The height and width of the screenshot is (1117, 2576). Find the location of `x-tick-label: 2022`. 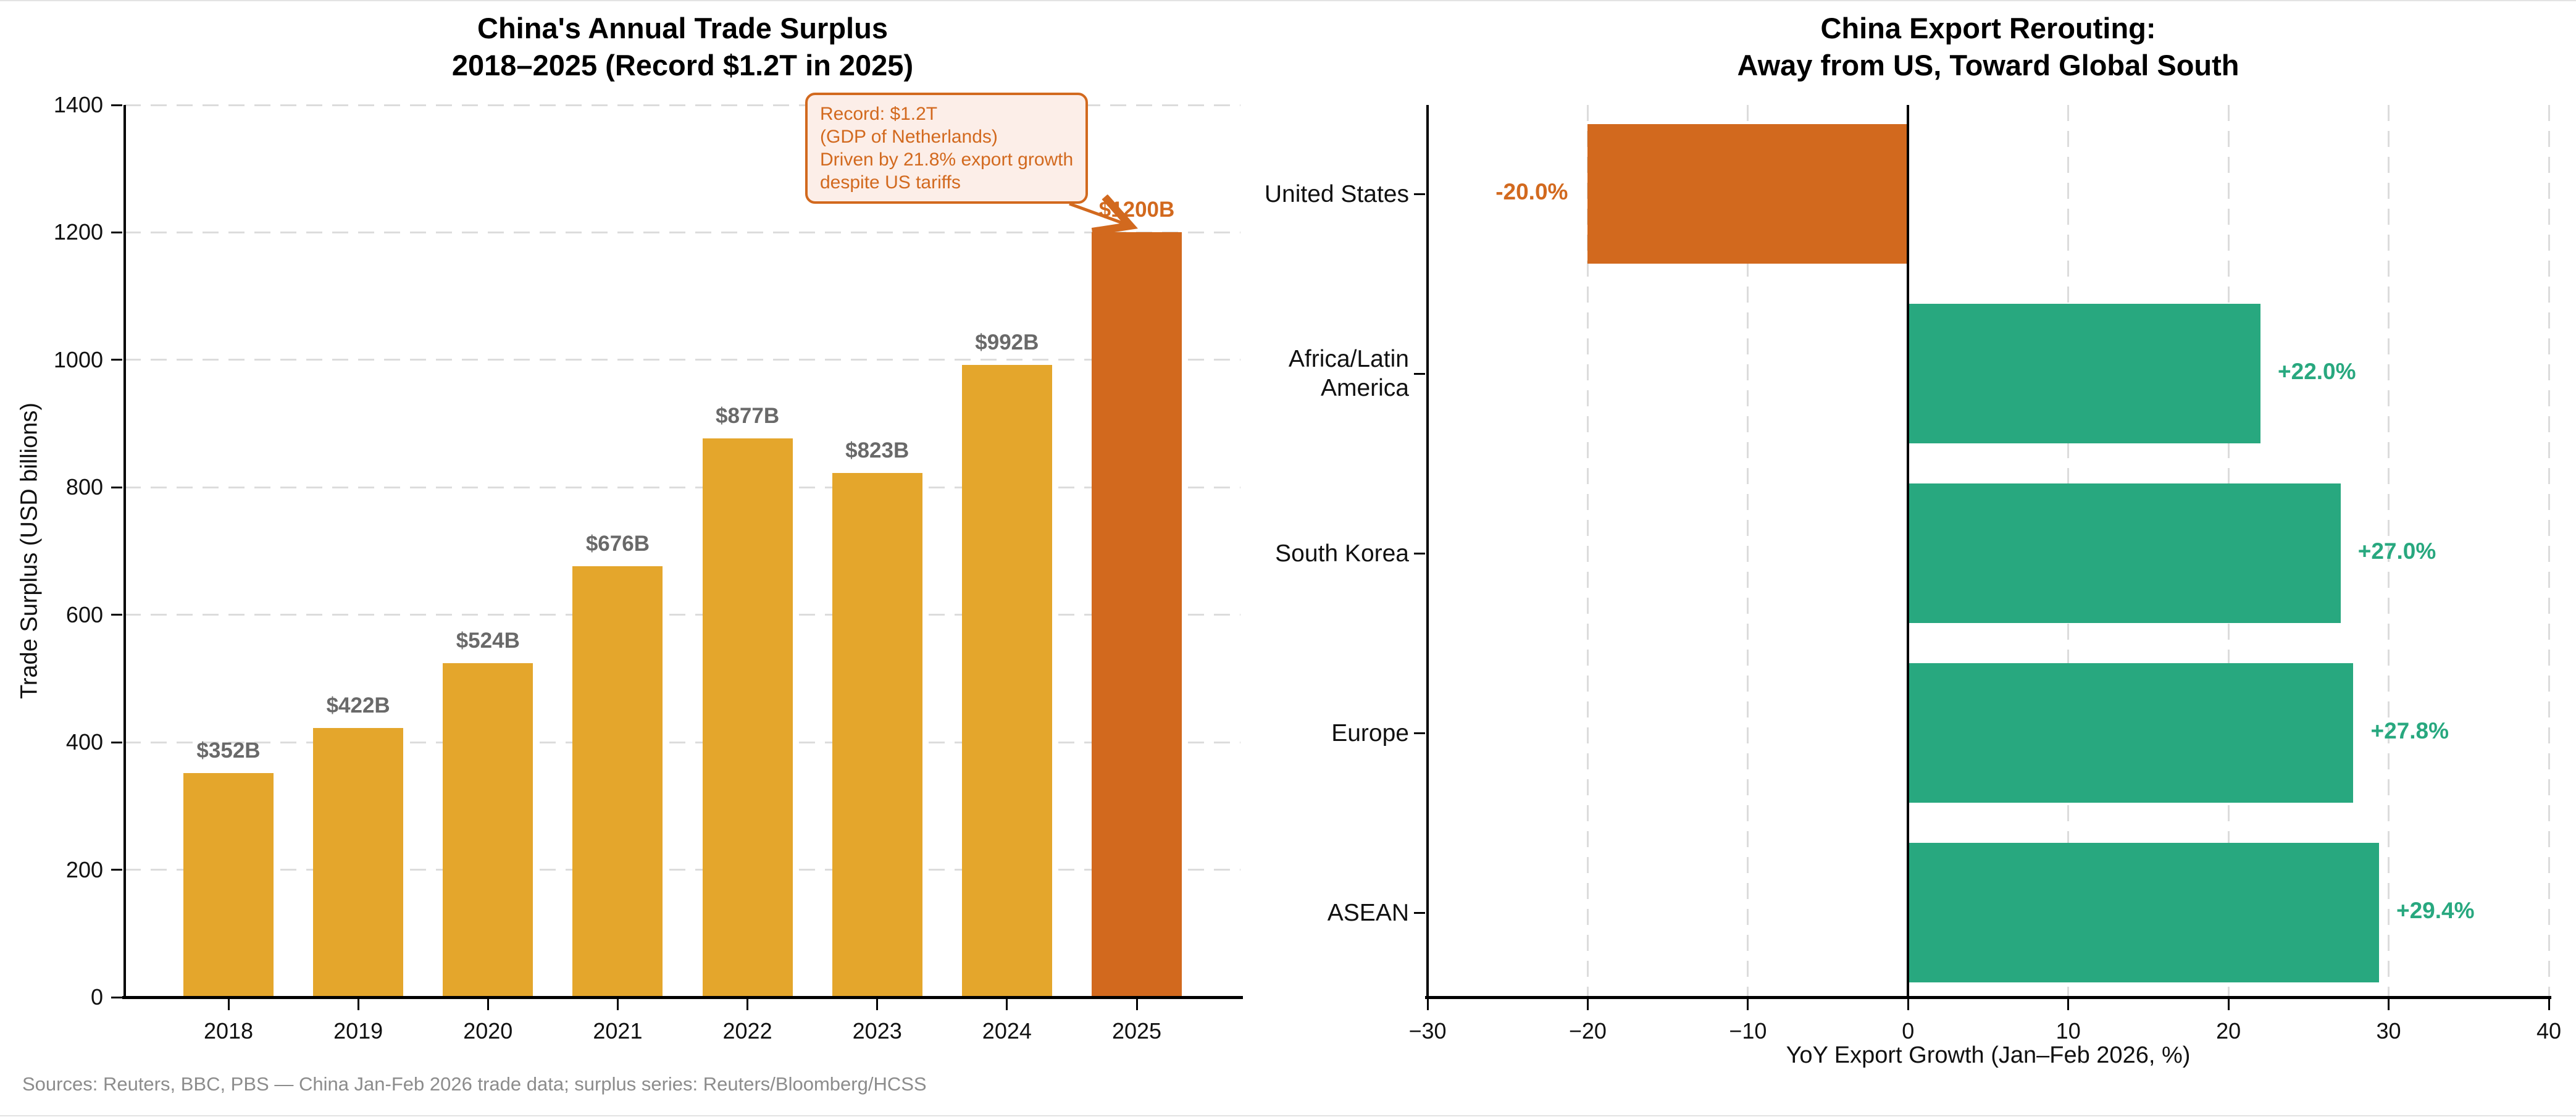

x-tick-label: 2022 is located at coordinates (747, 1031).